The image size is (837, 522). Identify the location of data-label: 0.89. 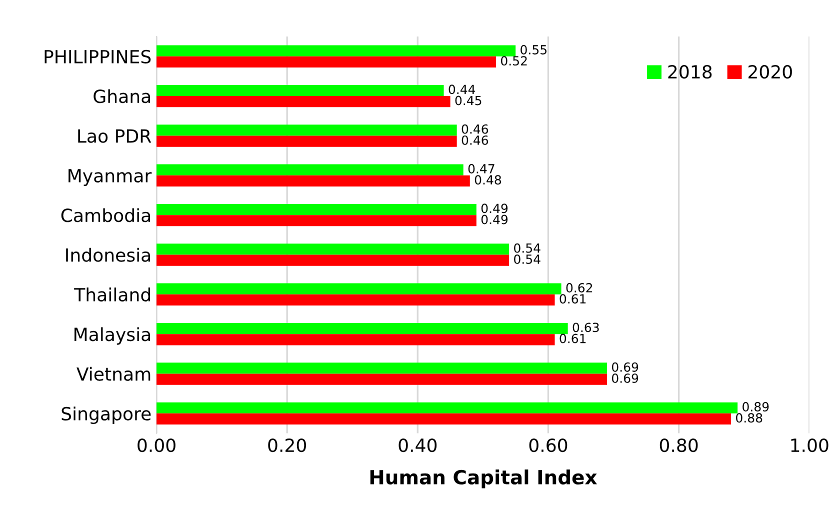
(755, 407).